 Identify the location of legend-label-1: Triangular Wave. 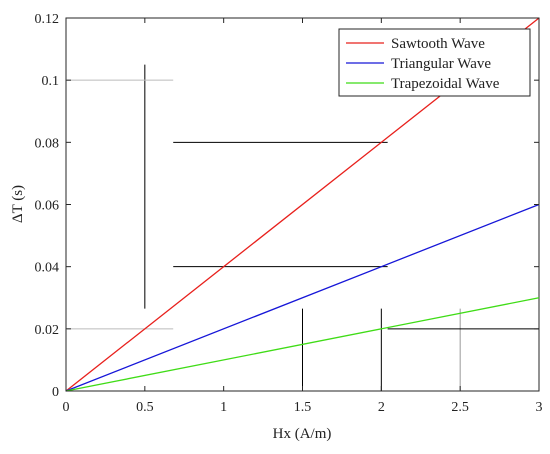
(441, 64).